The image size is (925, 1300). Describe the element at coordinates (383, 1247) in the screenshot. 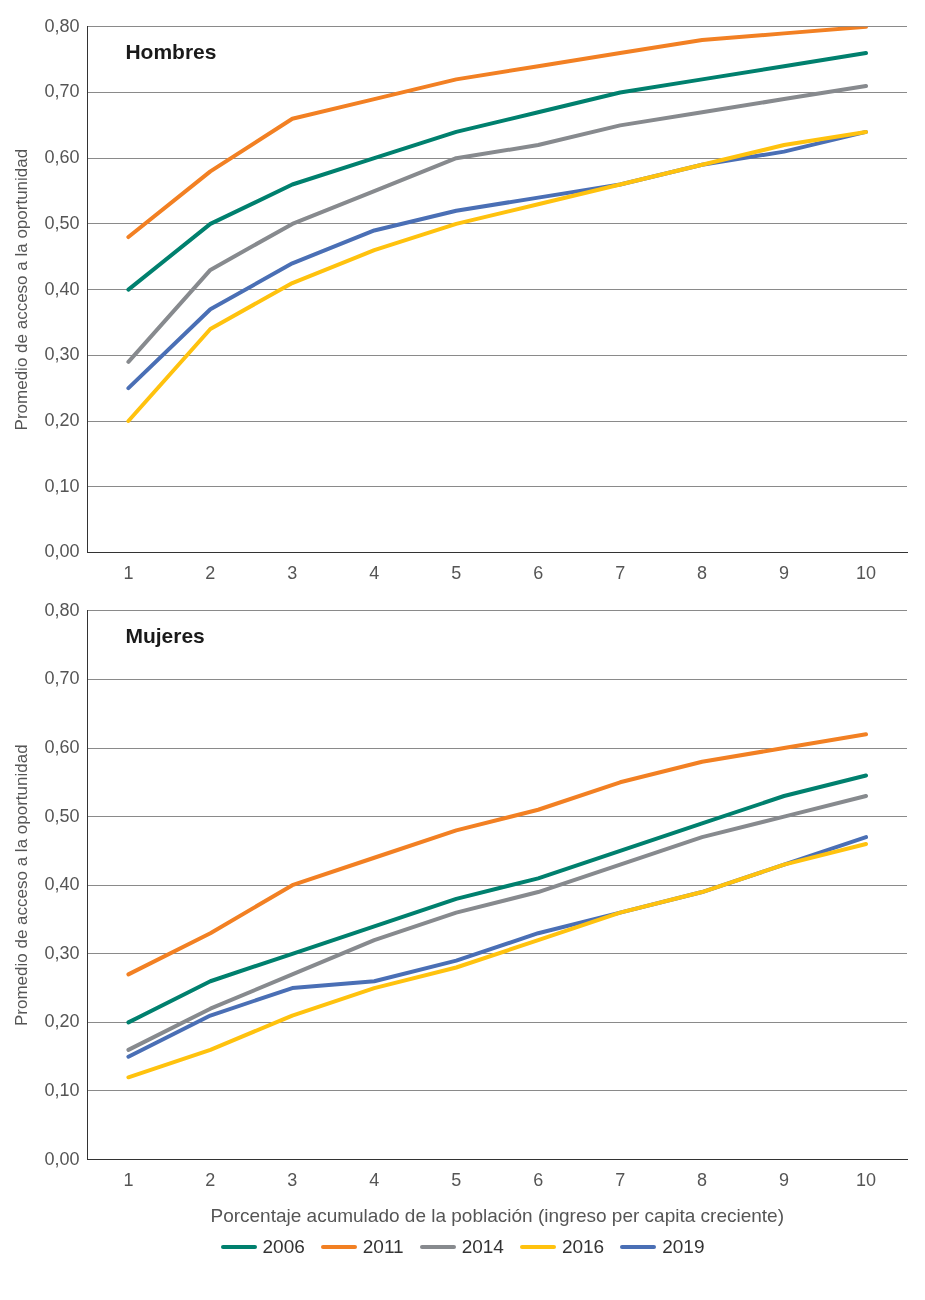

I see `legend-label: 2011` at that location.